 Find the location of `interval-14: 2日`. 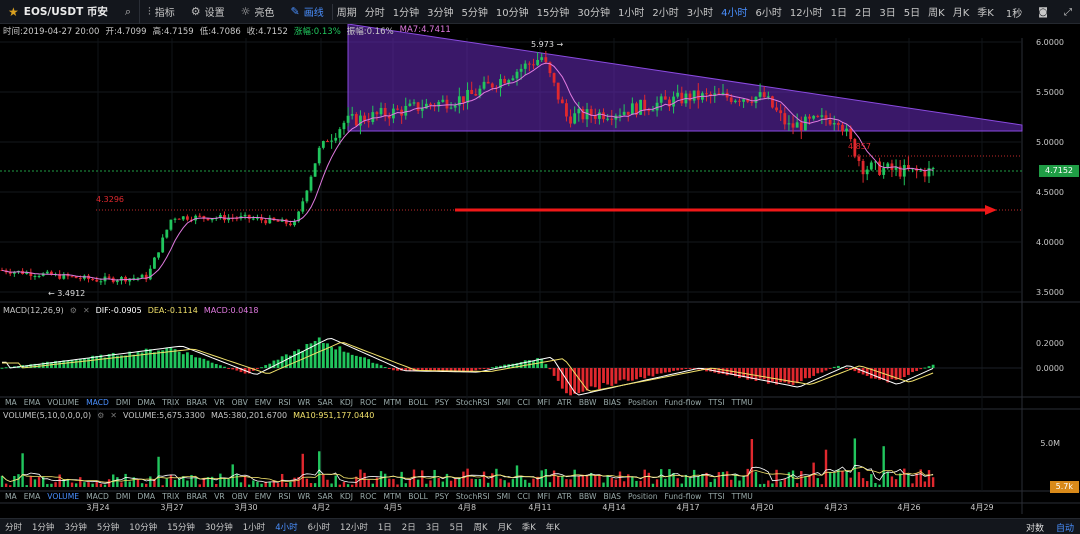

interval-14: 2日 is located at coordinates (863, 13).